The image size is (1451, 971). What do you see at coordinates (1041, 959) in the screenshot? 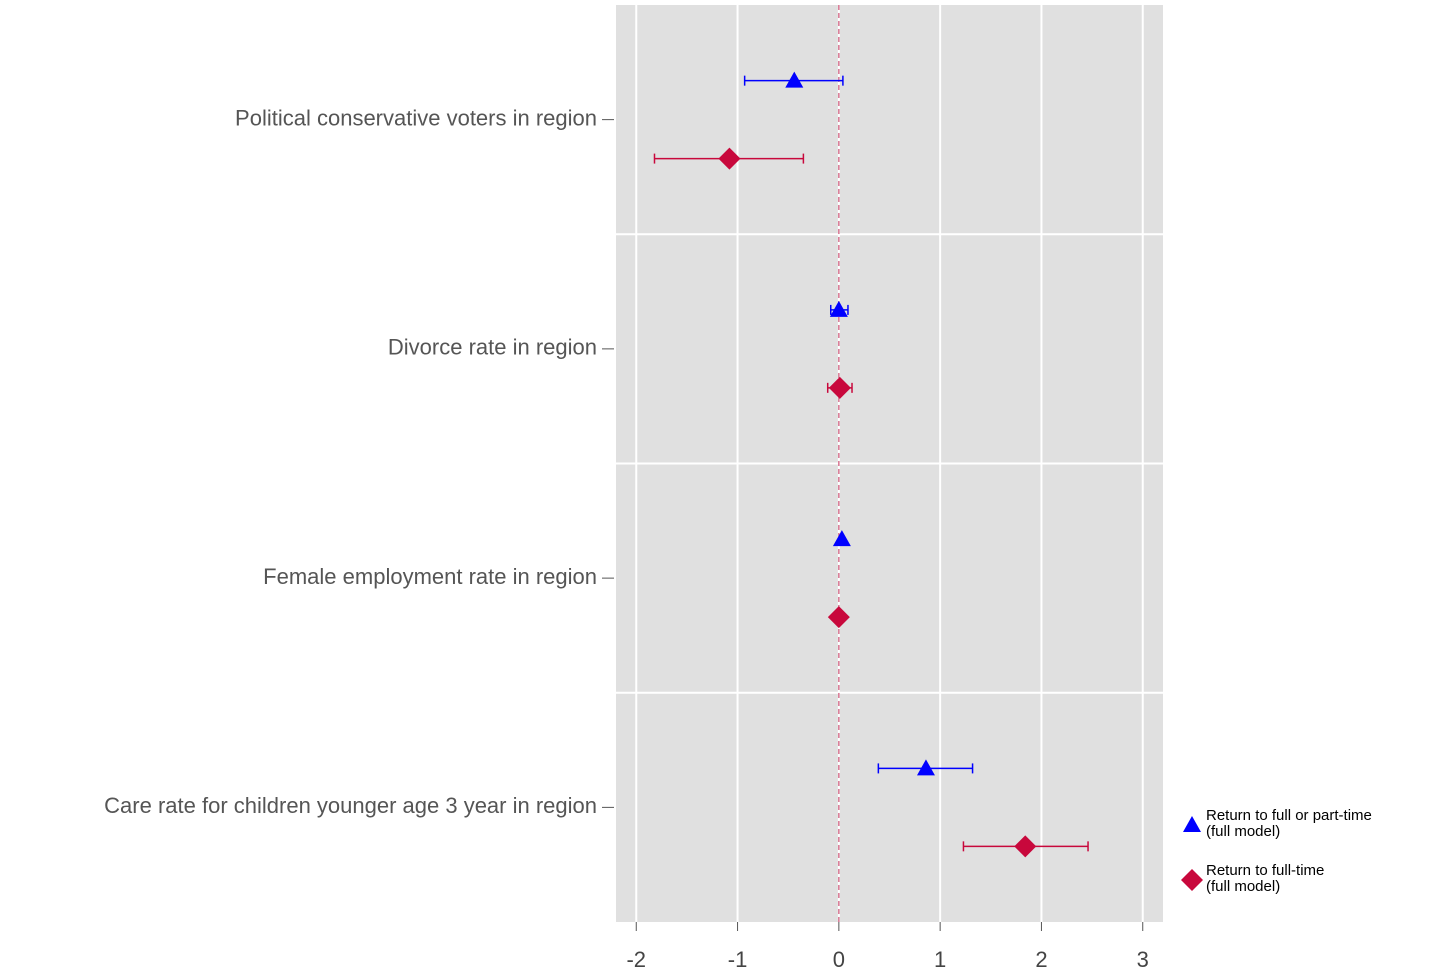
I see `x-tick-label: 2` at bounding box center [1041, 959].